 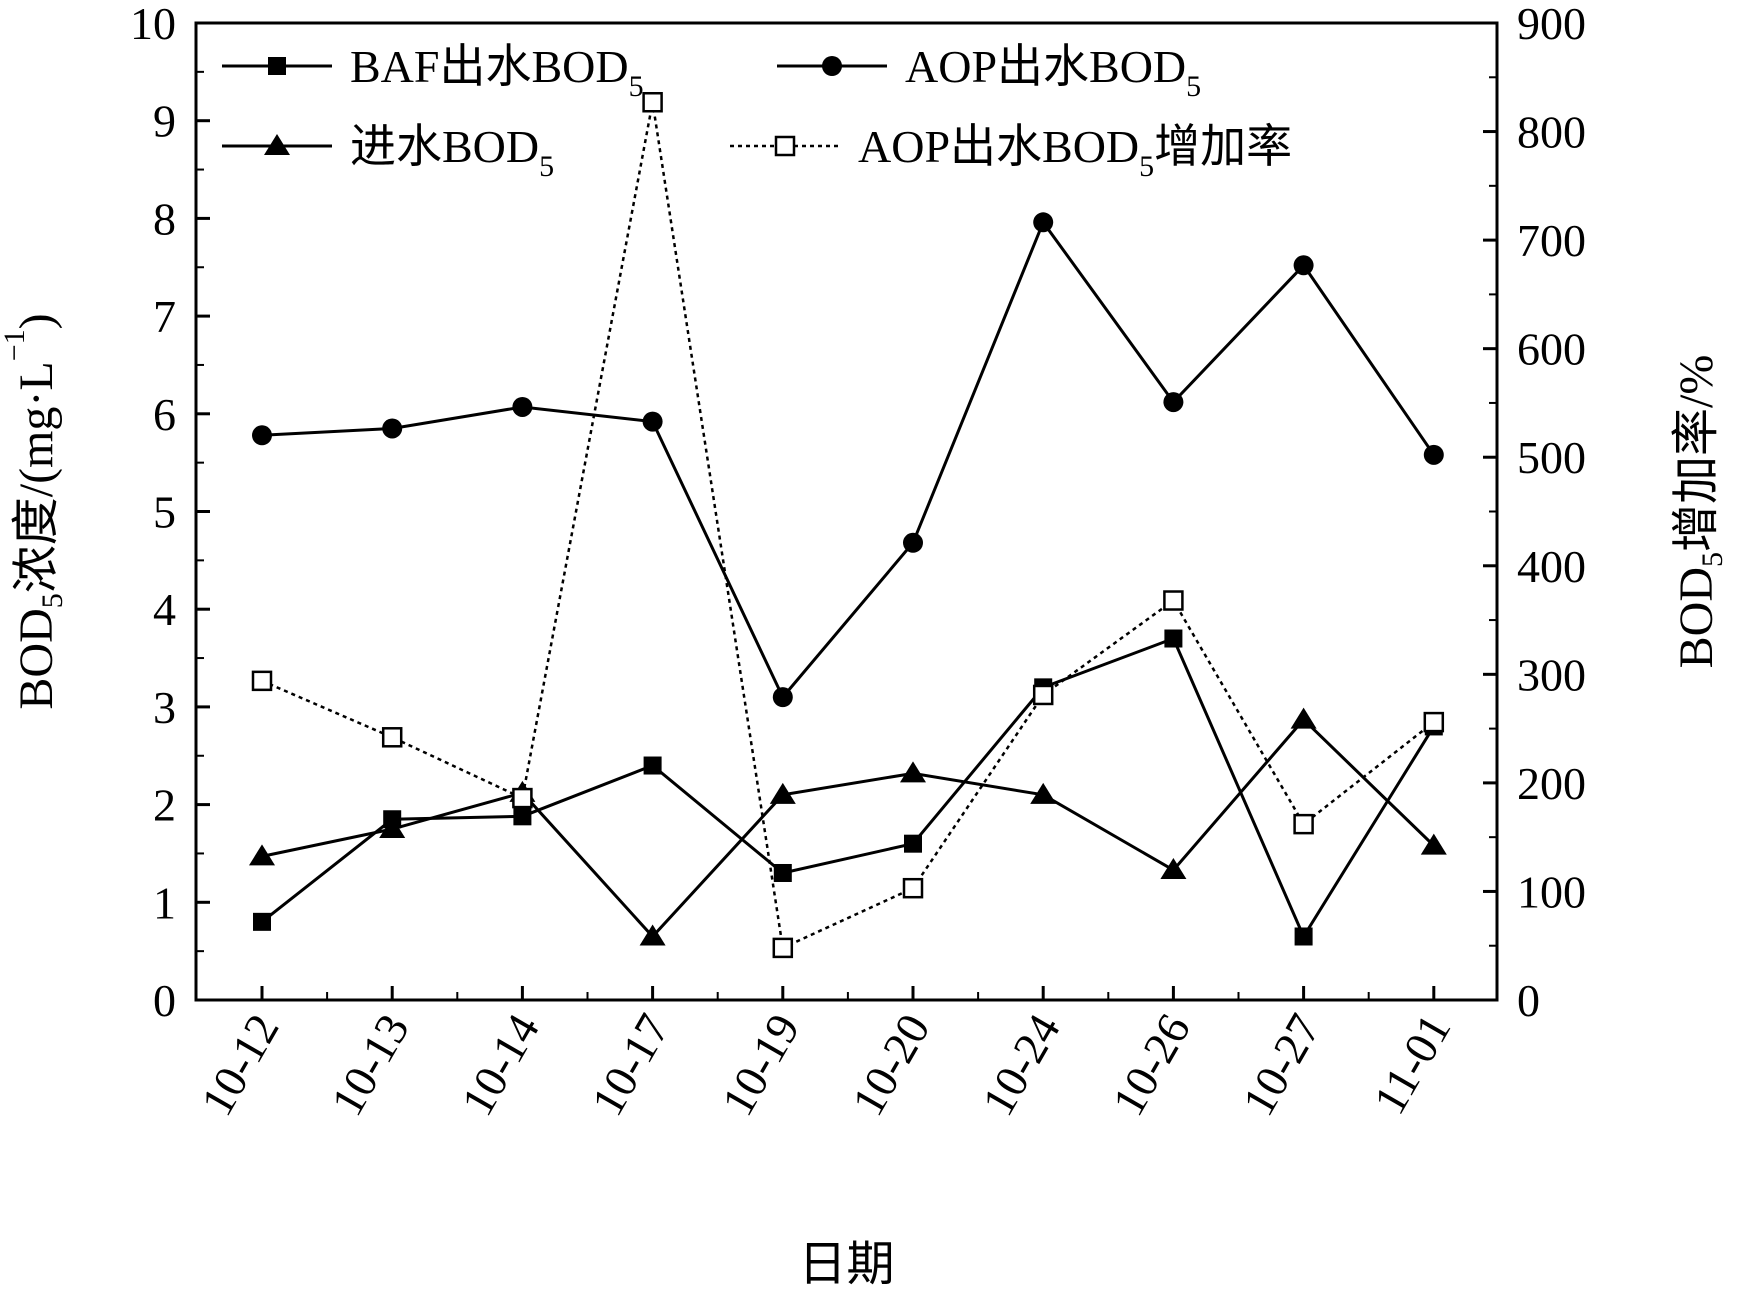 I want to click on left-tick-label: 9, so click(x=164, y=121).